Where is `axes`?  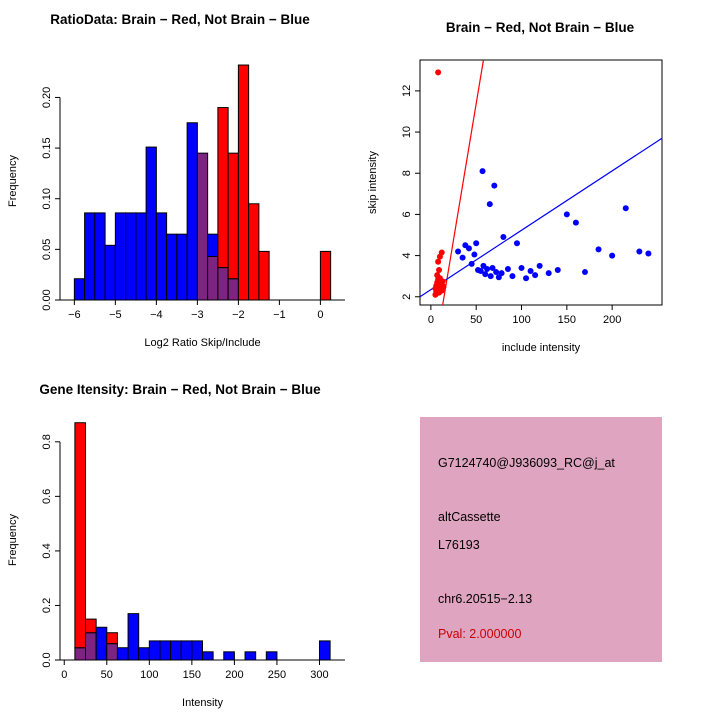
axes is located at coordinates (539, 184).